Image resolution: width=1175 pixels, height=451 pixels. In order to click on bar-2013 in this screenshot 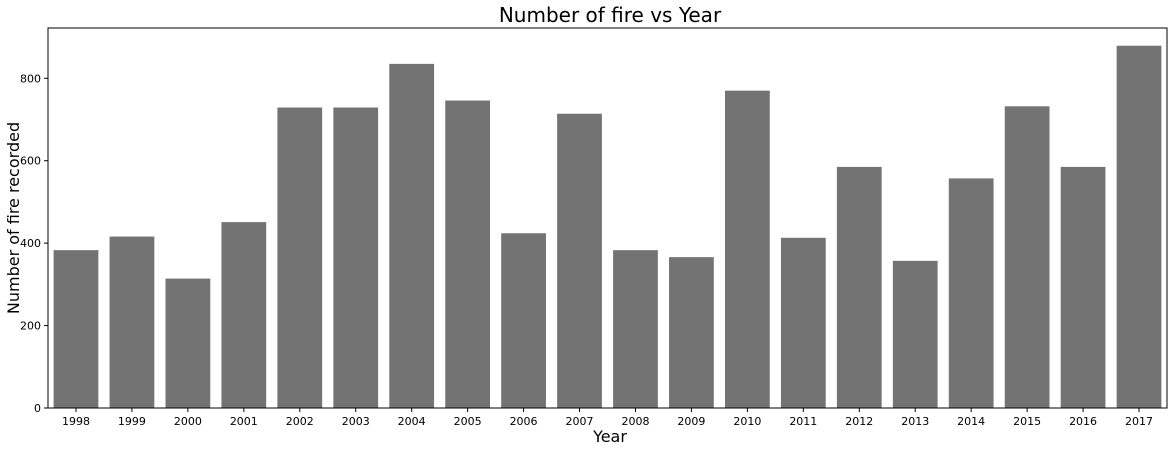, I will do `click(915, 334)`.